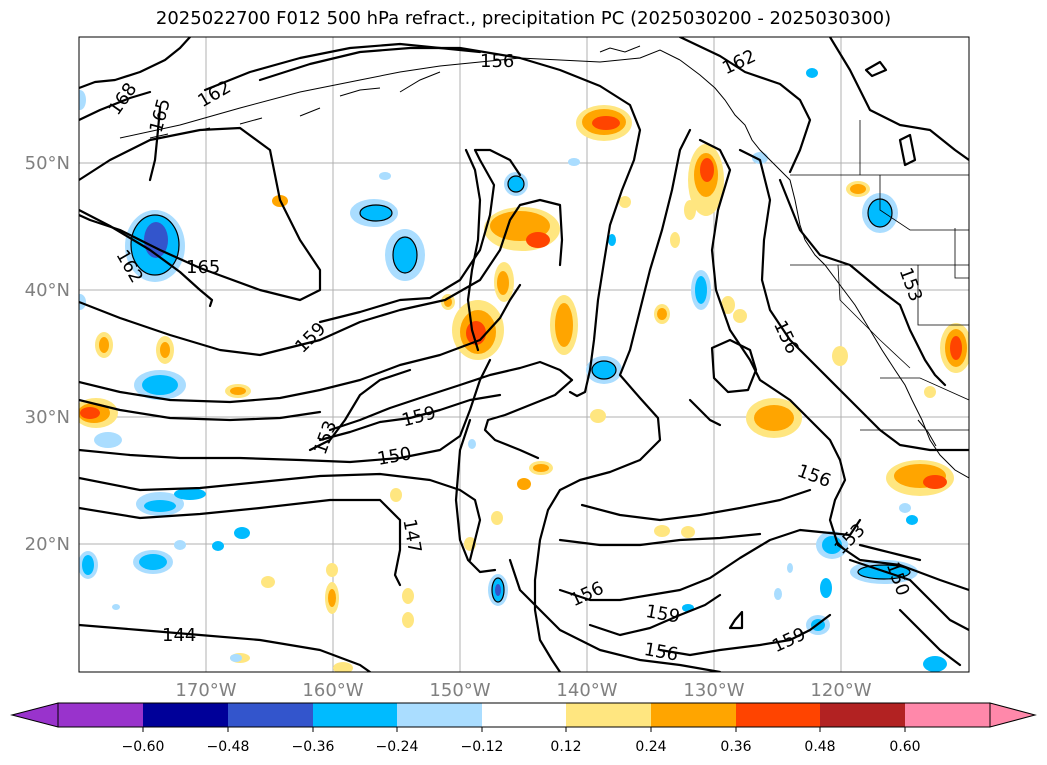  What do you see at coordinates (47, 354) in the screenshot?
I see `lat-axis-labels: 50°N 40°N 30°N 20°N` at bounding box center [47, 354].